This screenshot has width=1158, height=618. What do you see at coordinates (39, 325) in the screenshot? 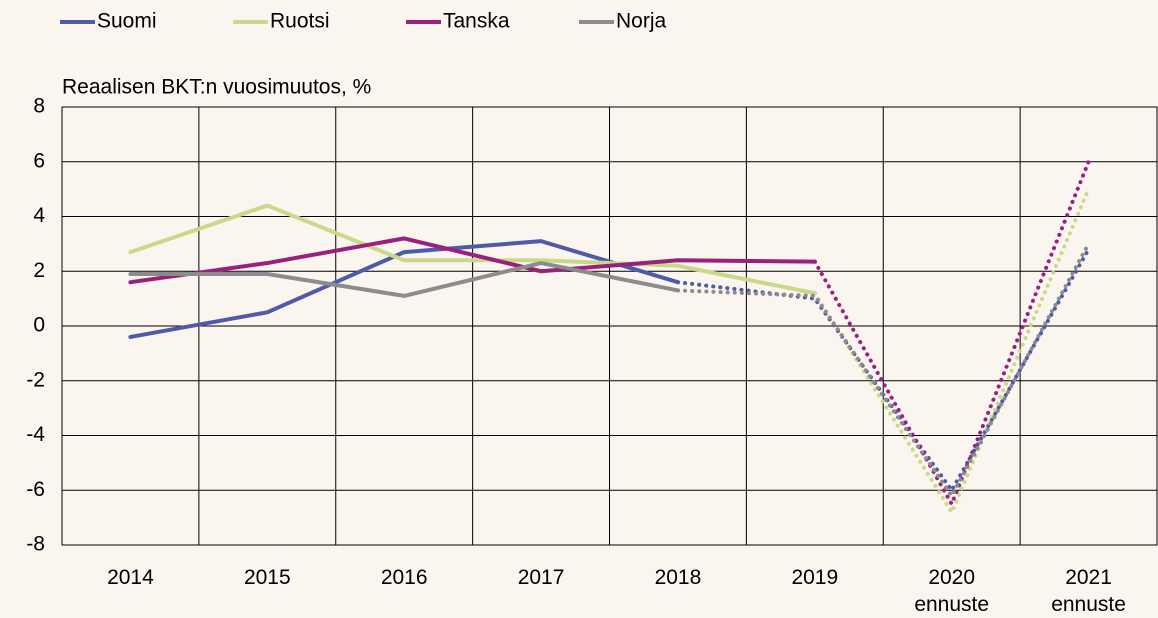
I see `y-tick-label: 0` at bounding box center [39, 325].